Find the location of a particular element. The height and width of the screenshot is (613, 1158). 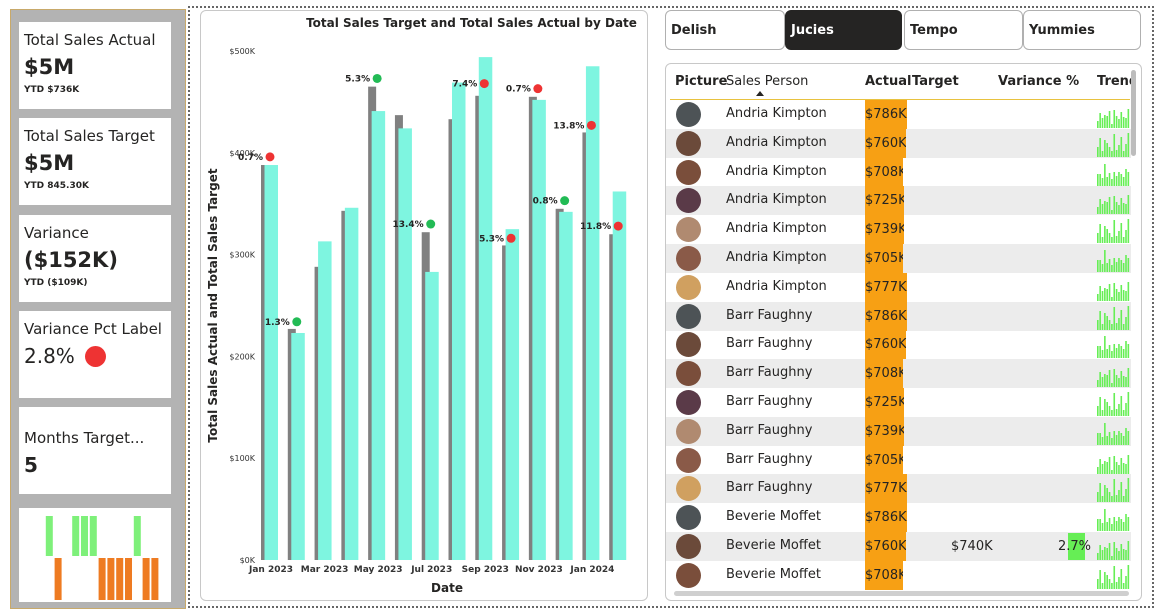

table-row: Andria Kimpton $705K is located at coordinates (898, 258).